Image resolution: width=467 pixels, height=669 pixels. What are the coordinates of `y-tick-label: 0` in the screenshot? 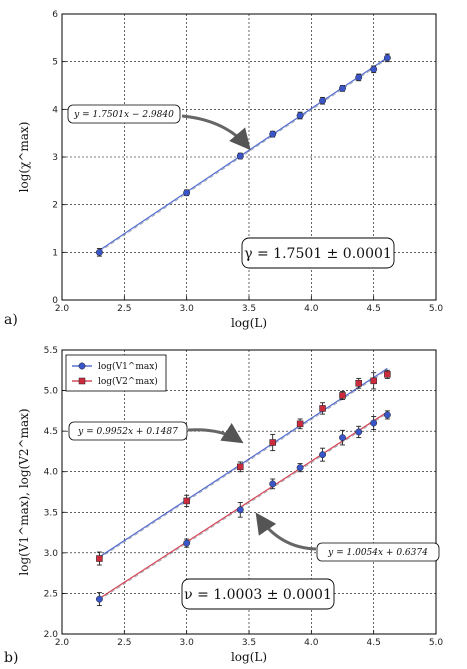 It's located at (55, 301).